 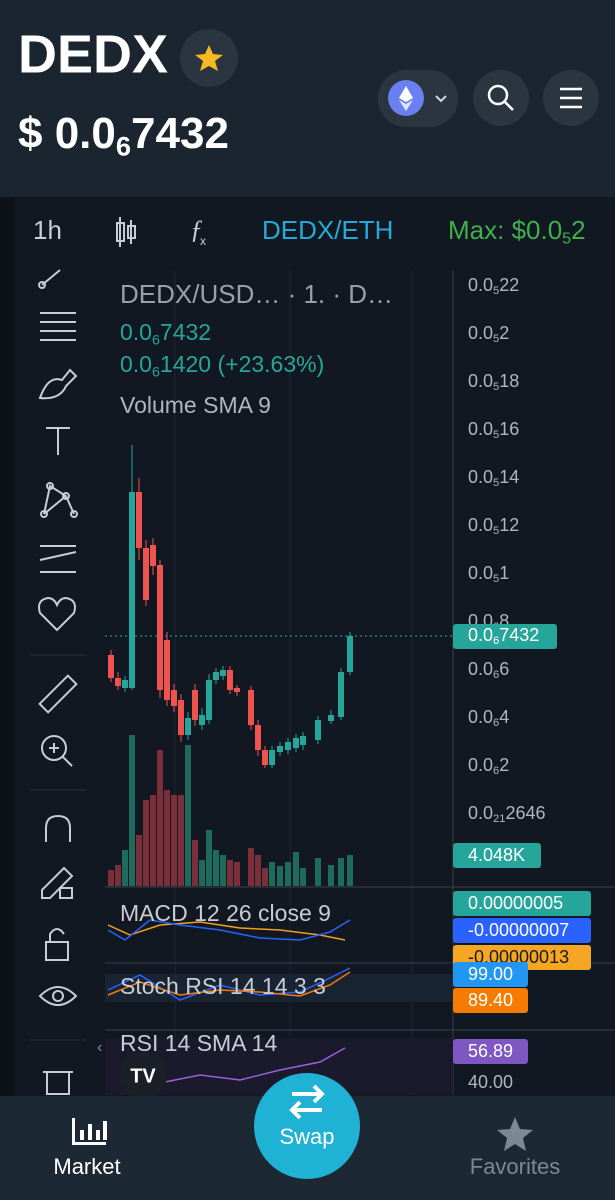 I want to click on rsi-line, so click(x=247, y=1066).